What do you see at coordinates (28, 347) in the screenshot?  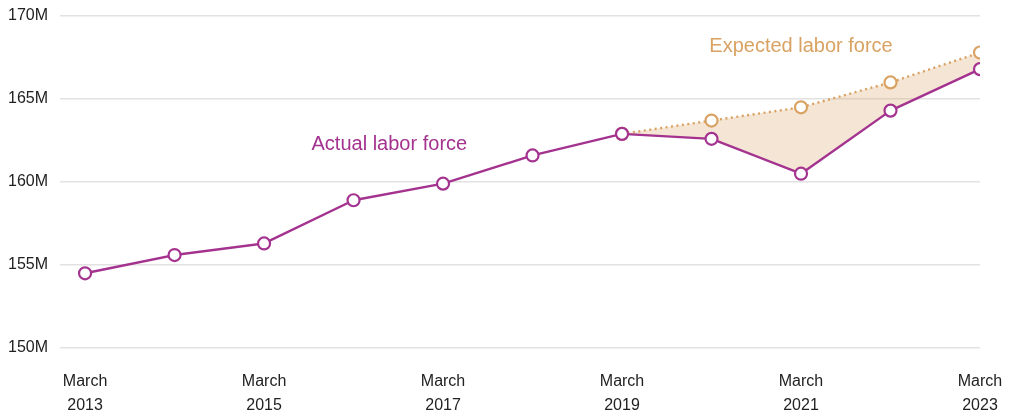 I see `y-tick-label: 150M` at bounding box center [28, 347].